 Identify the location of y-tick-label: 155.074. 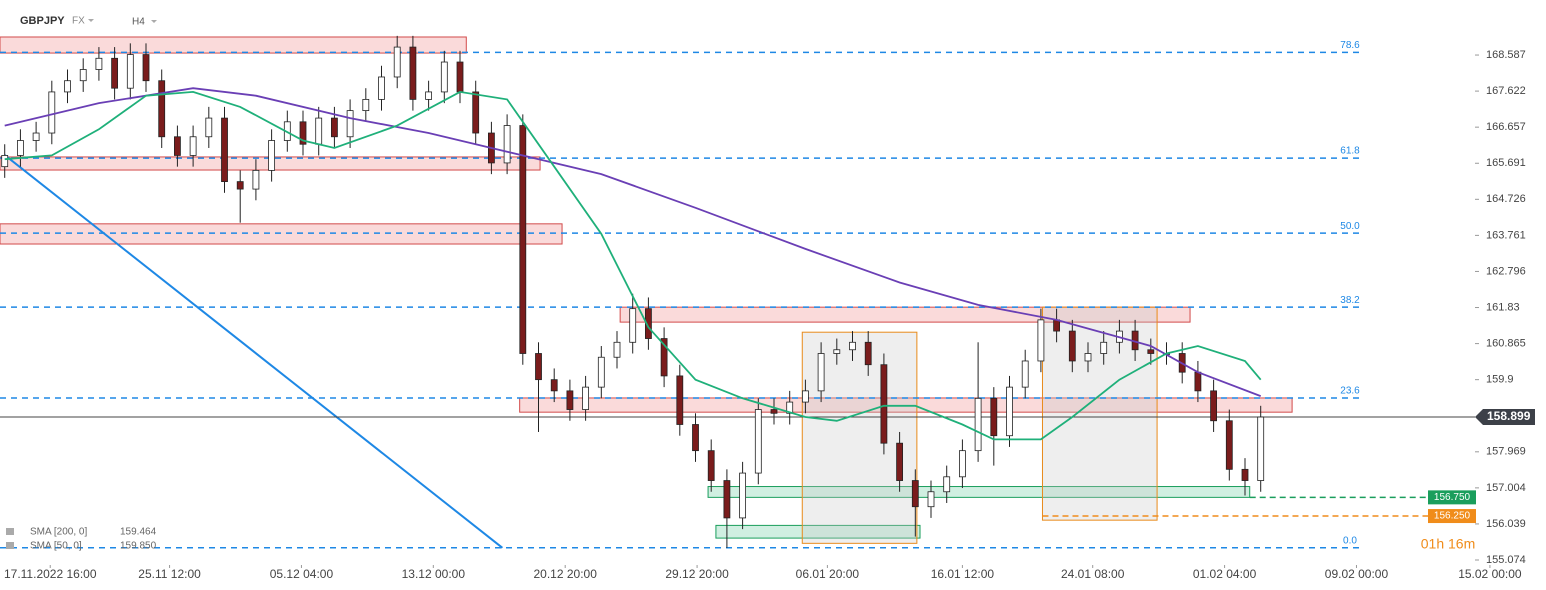
(1506, 560).